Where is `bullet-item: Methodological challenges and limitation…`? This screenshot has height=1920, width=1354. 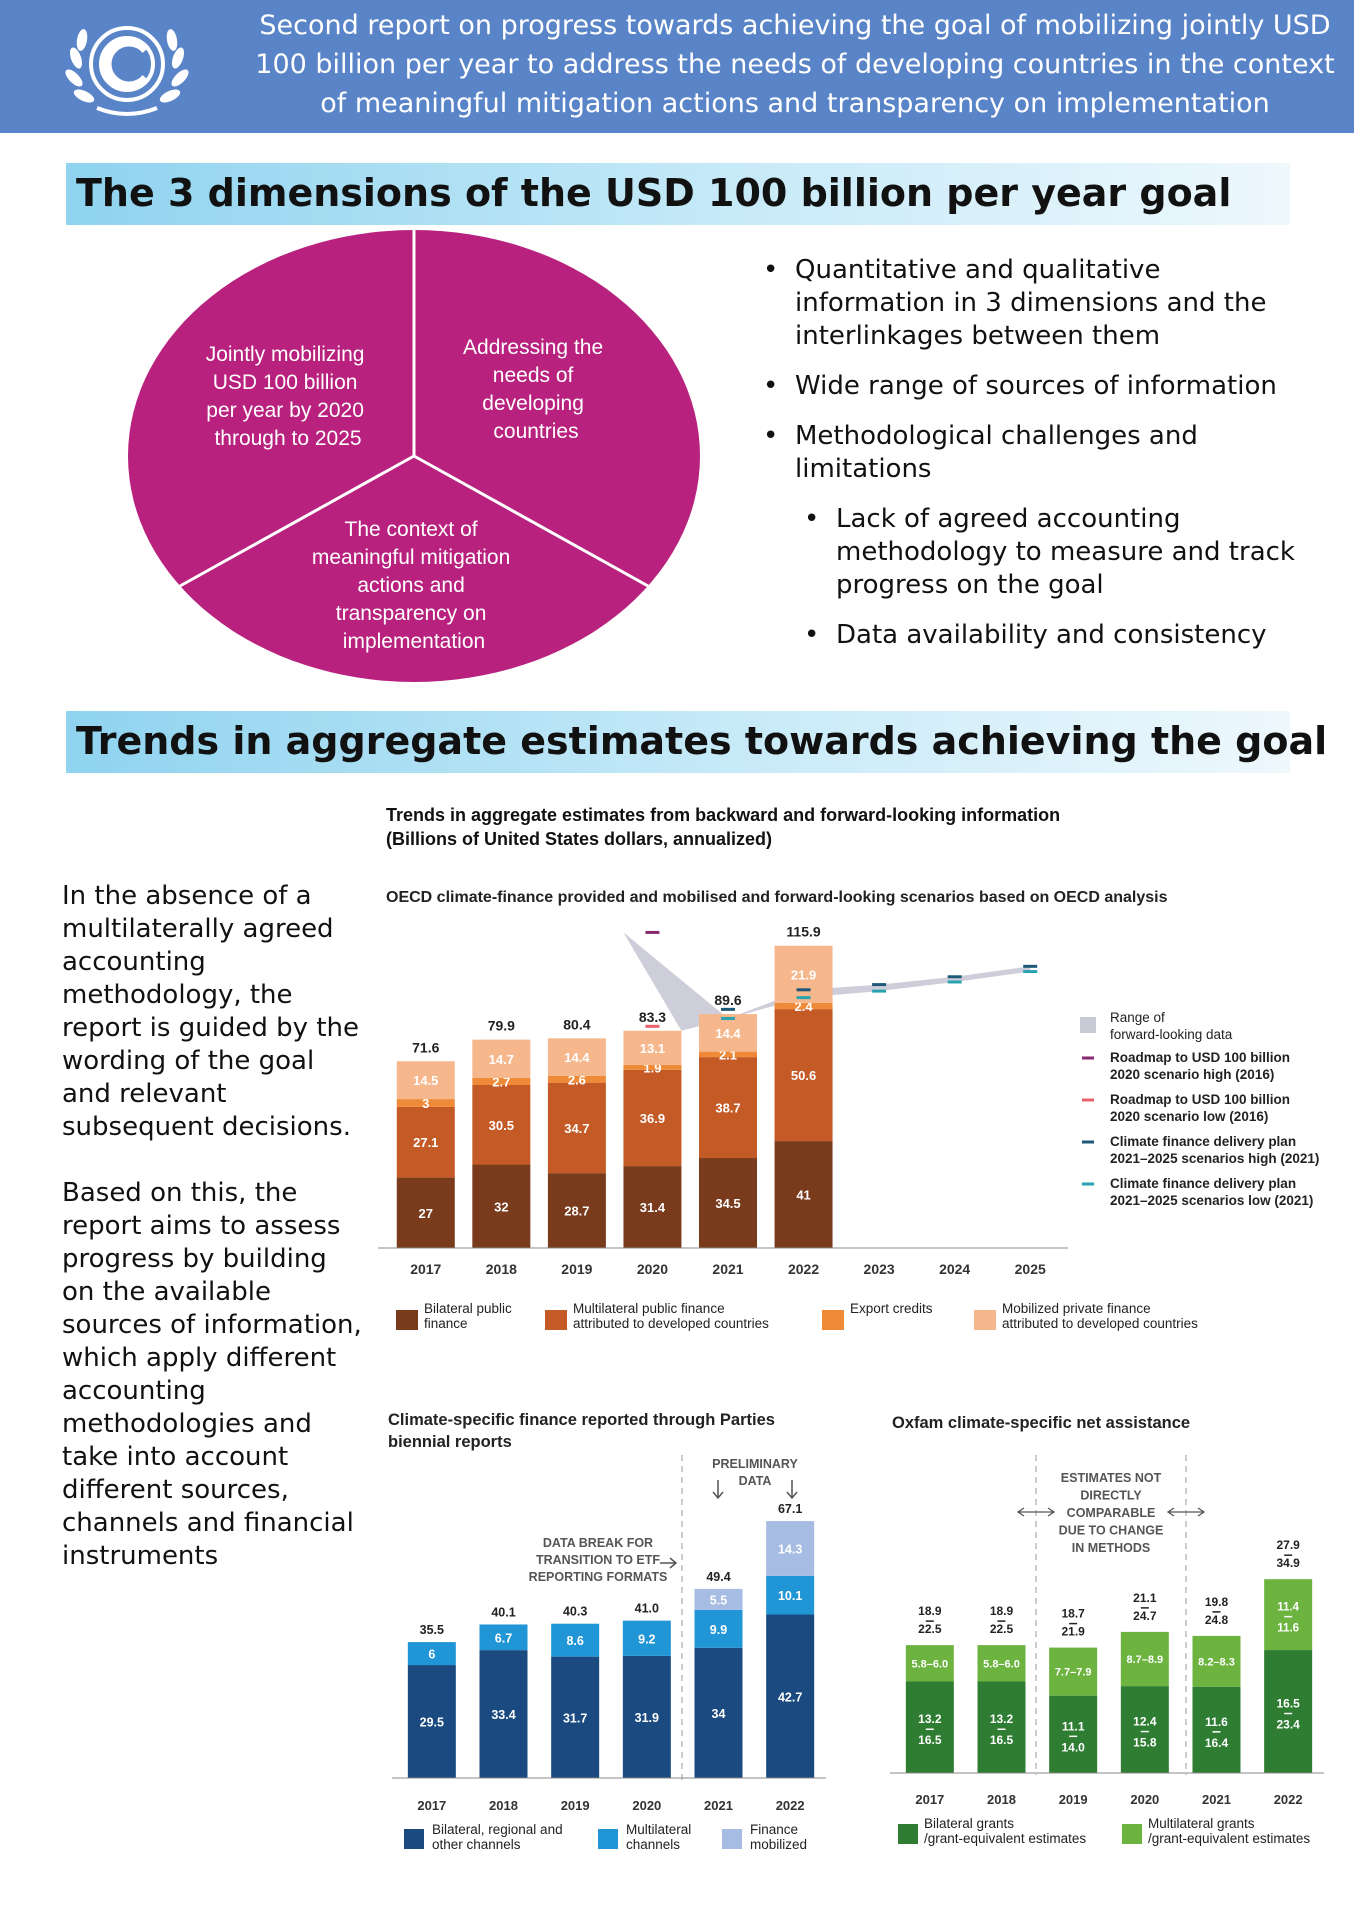
bullet-item: Methodological challenges and limitation… is located at coordinates (1030, 453).